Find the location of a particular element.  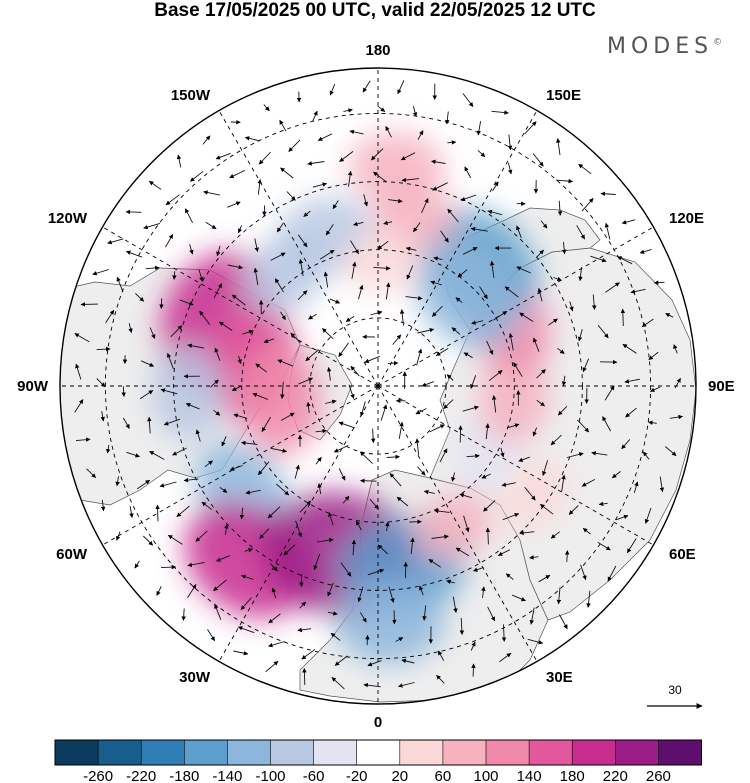

colorbar-tick-label: -180 is located at coordinates (184, 775).